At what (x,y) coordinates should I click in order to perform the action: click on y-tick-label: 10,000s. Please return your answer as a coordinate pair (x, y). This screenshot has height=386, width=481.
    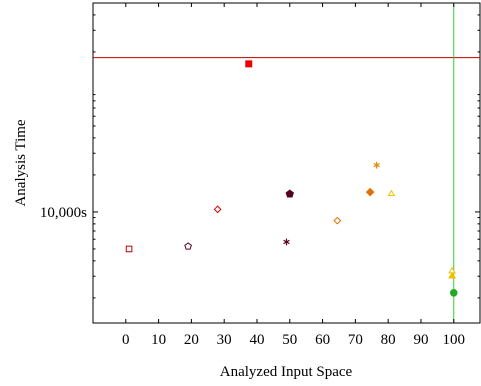
    Looking at the image, I should click on (63, 213).